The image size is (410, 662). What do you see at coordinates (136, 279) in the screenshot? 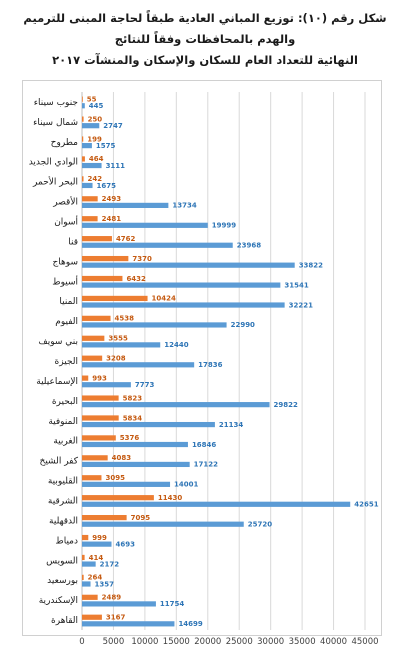
I see `data-label: 6432` at bounding box center [136, 279].